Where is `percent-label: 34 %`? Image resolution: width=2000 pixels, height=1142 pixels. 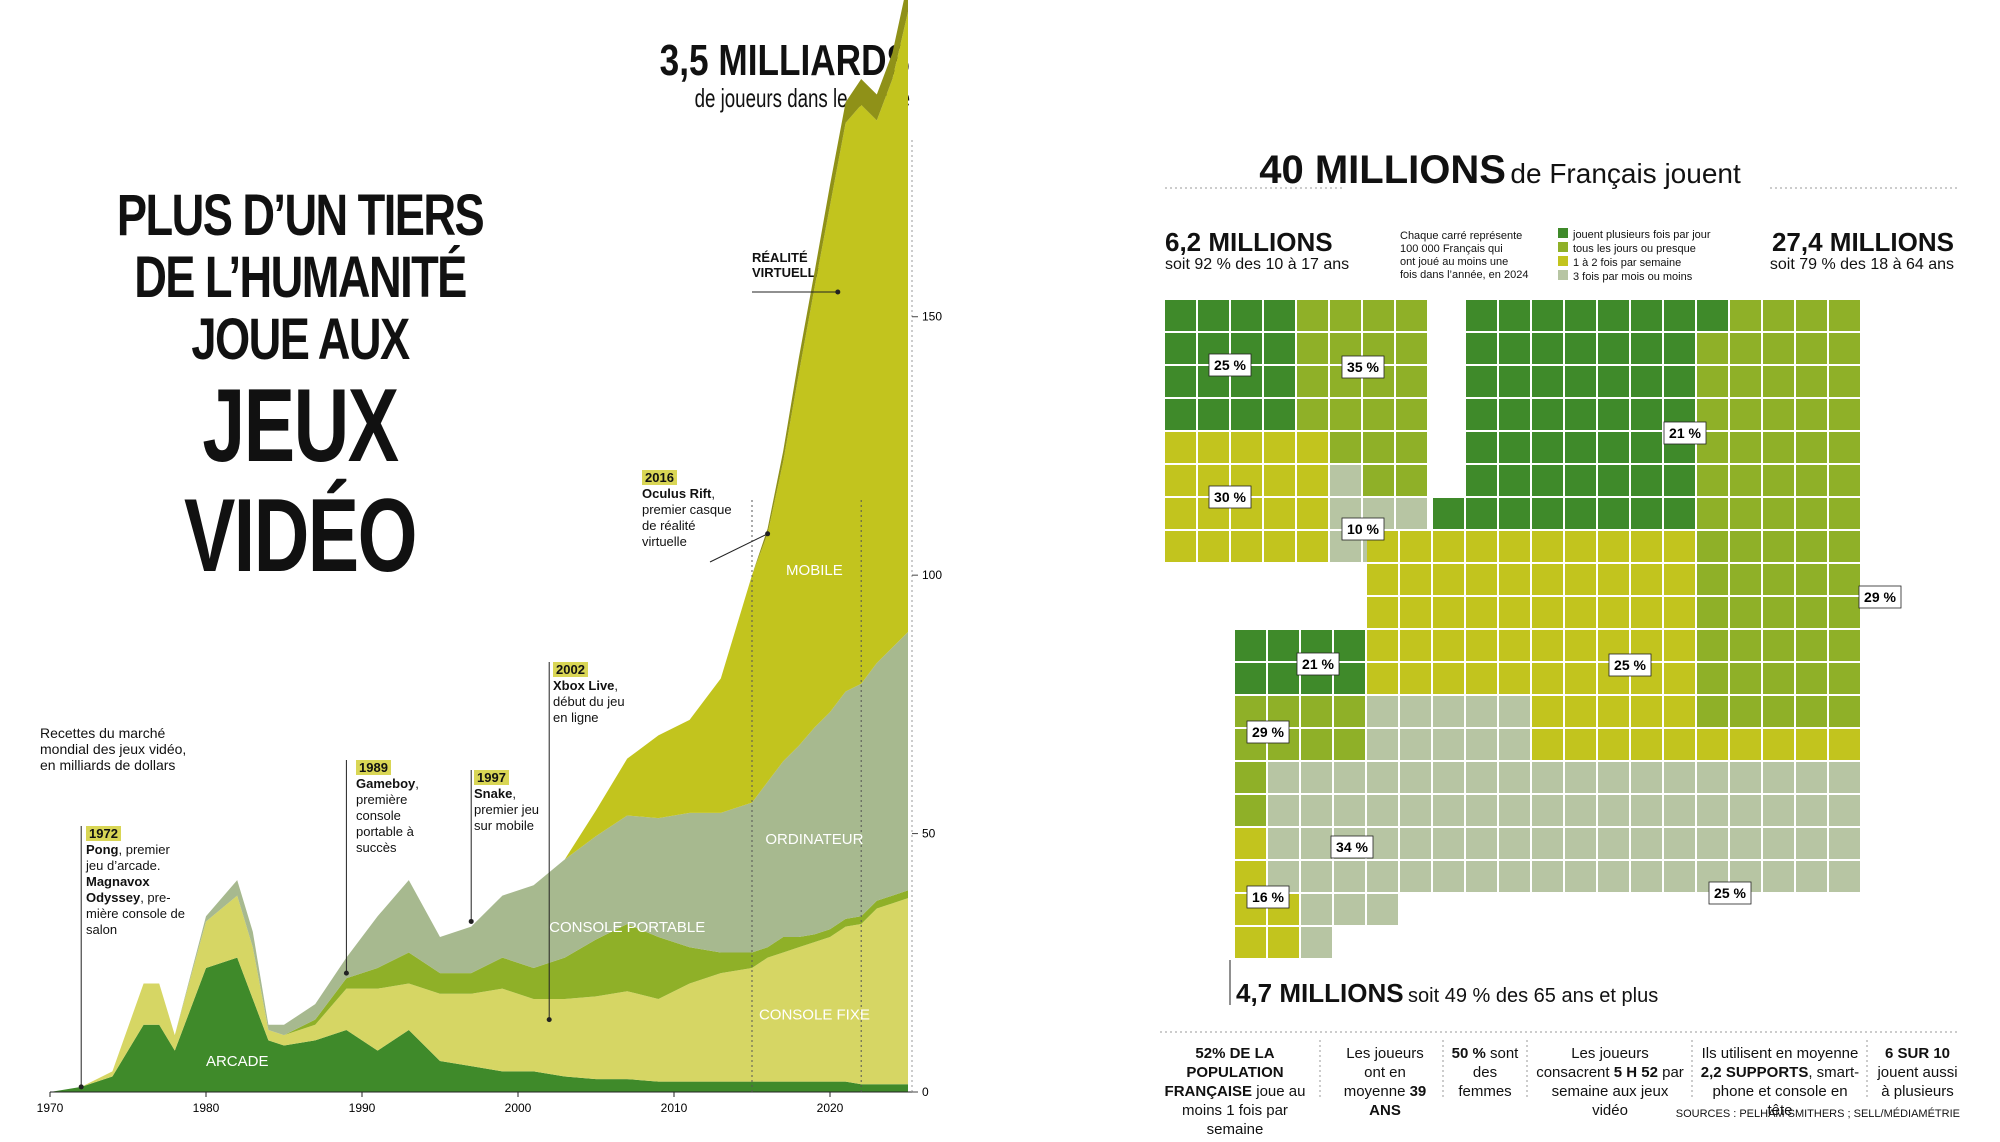 percent-label: 34 % is located at coordinates (1352, 847).